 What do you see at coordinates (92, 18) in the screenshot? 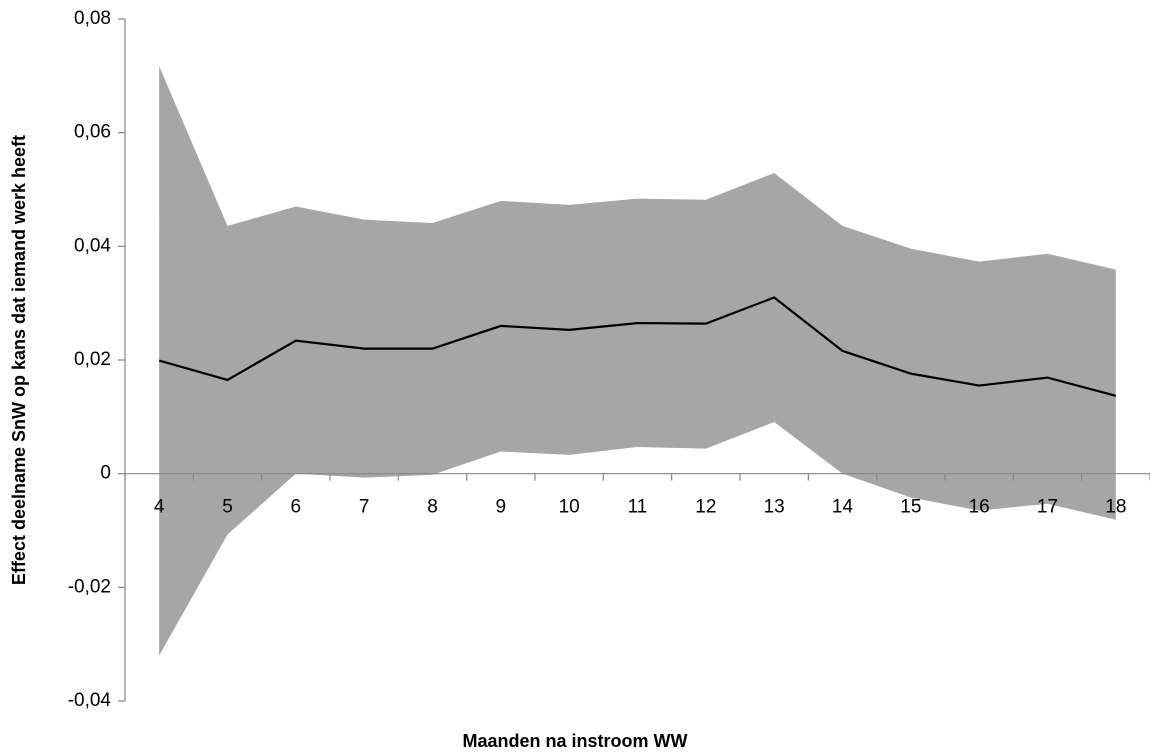
I see `y-tick-label: 0,08` at bounding box center [92, 18].